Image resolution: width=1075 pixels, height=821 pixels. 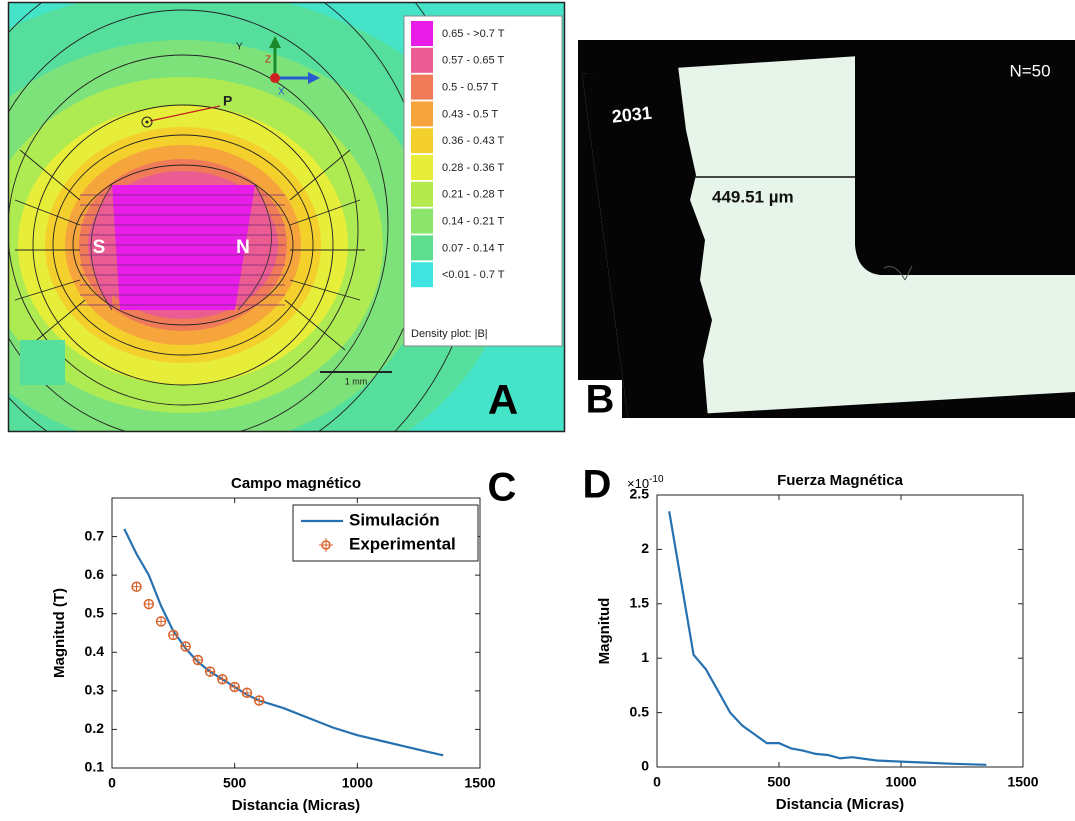 I want to click on legend-box, so click(x=385, y=533).